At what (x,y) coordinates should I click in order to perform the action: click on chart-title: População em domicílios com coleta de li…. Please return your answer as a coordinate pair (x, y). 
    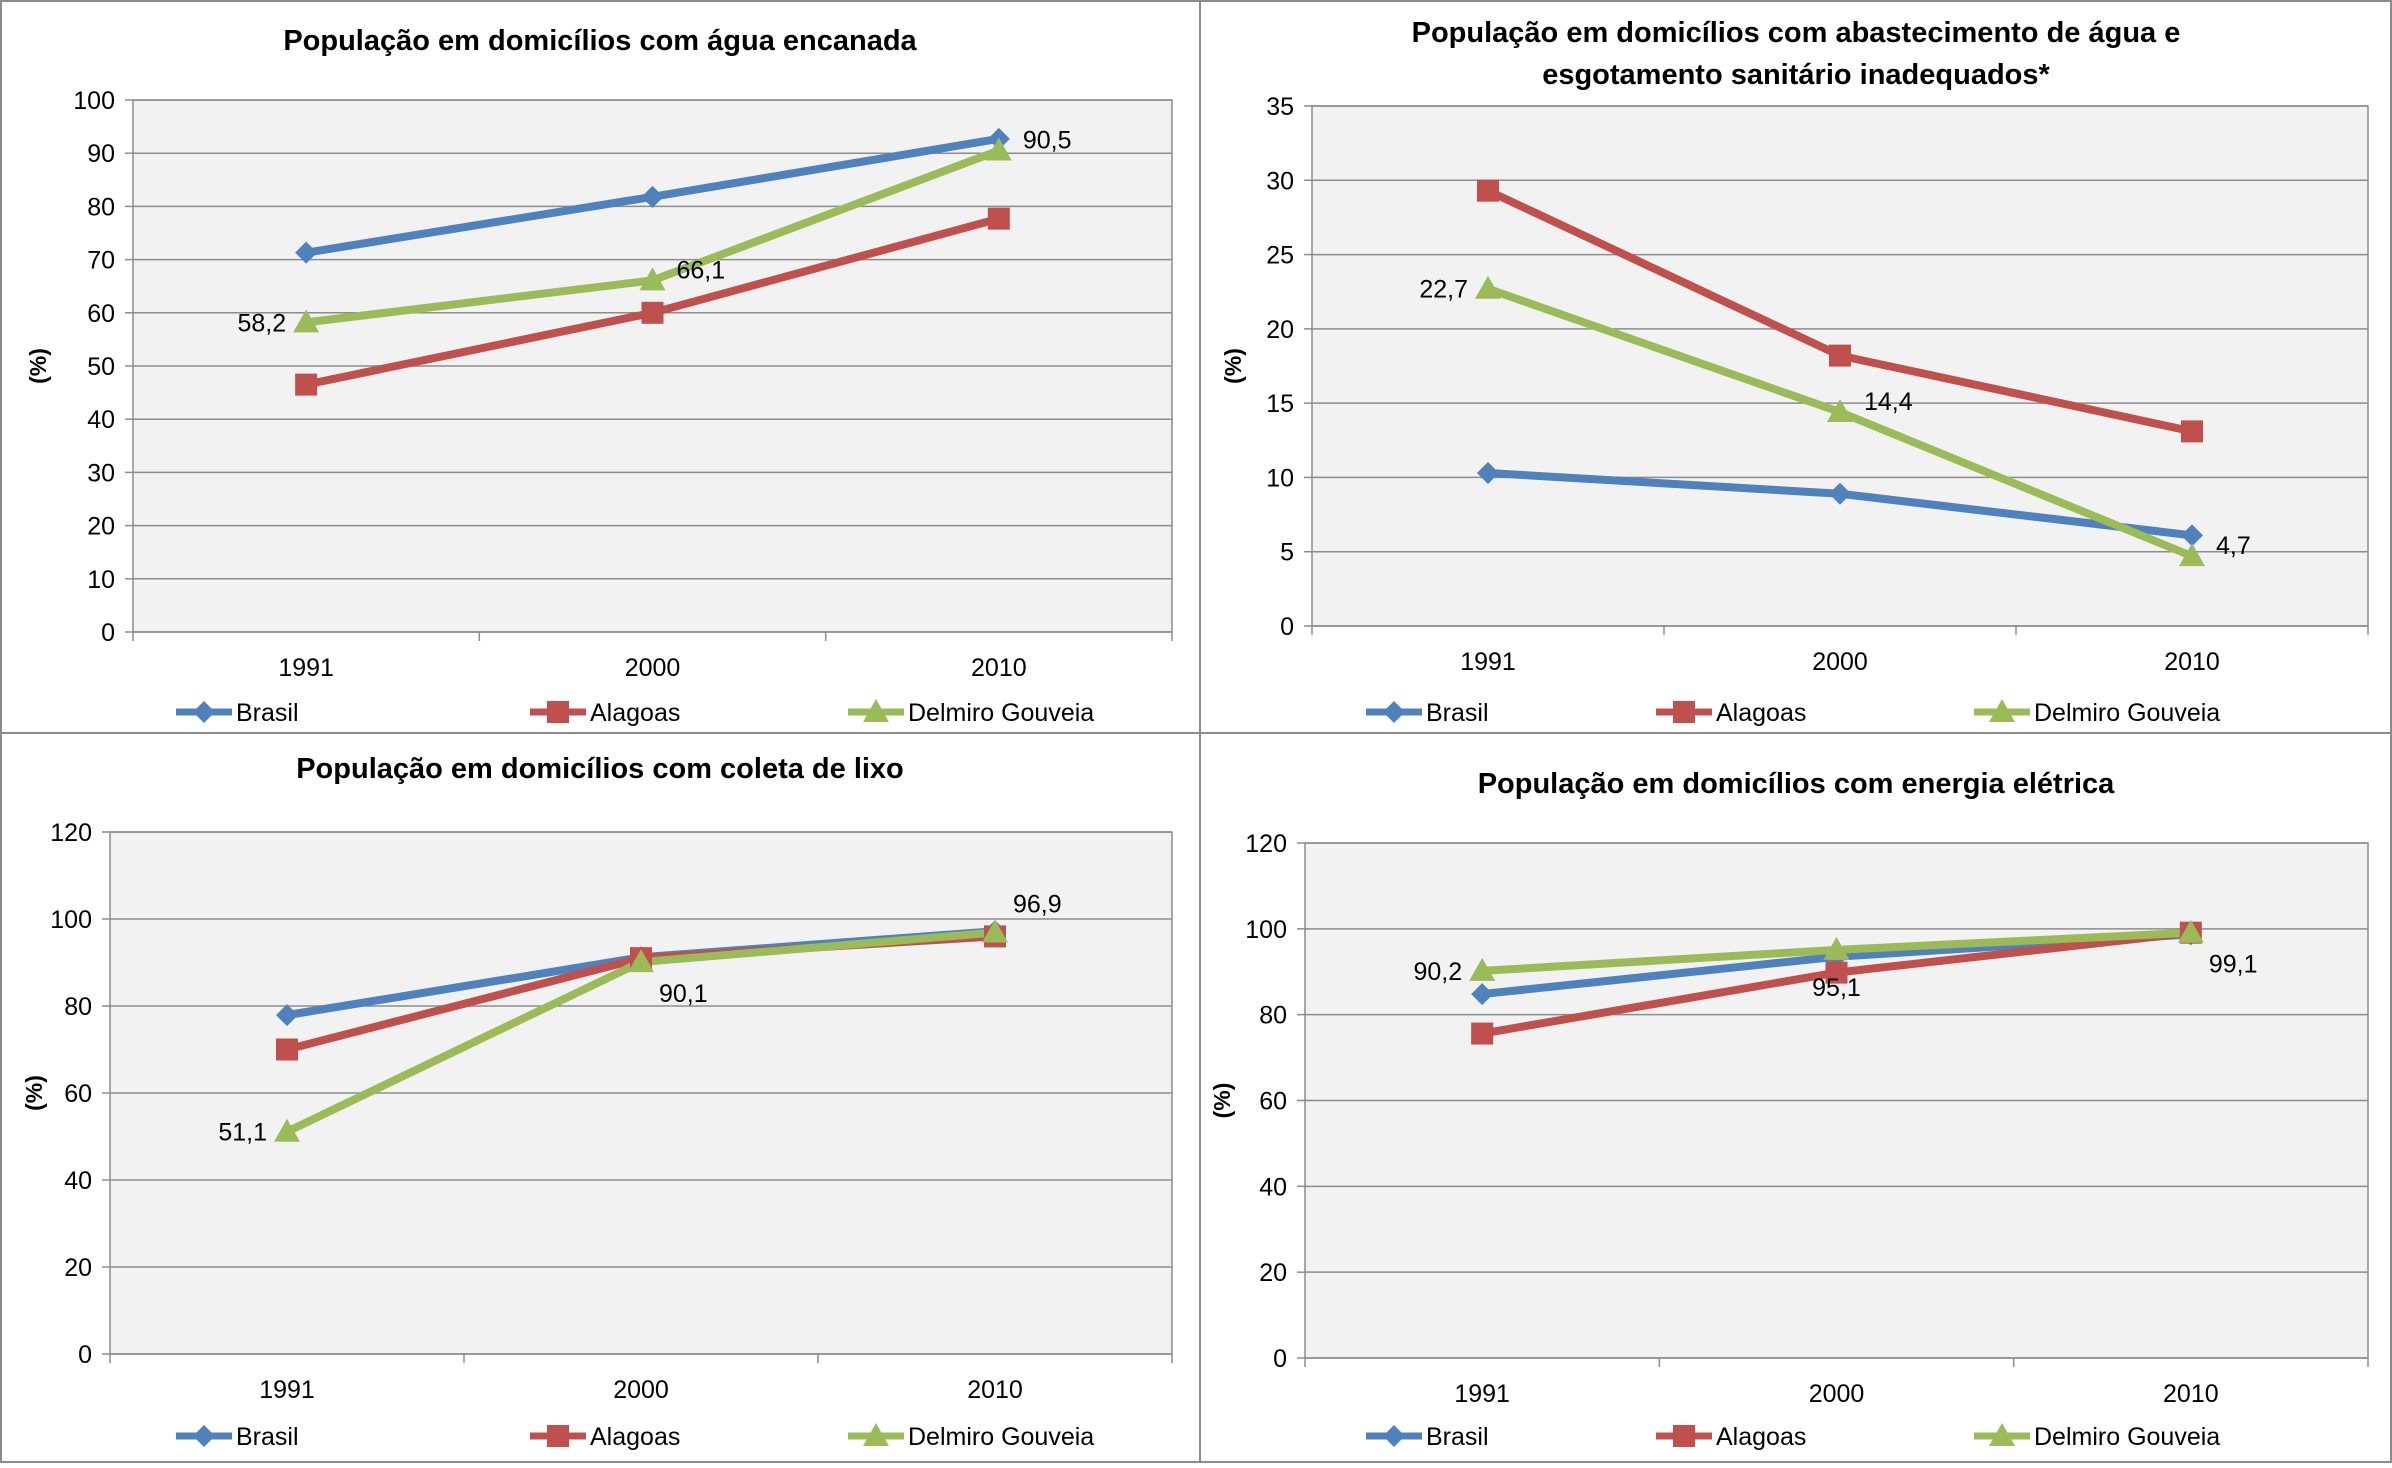
    Looking at the image, I should click on (600, 769).